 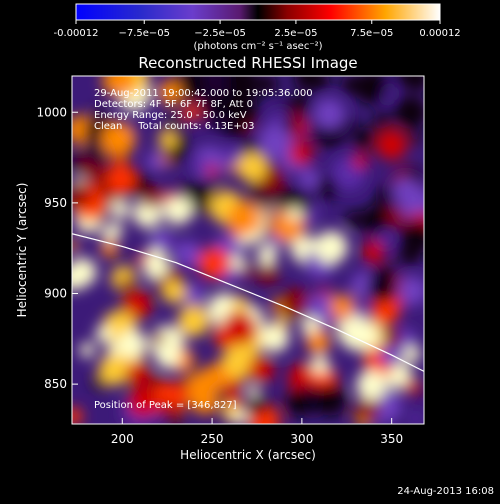 What do you see at coordinates (248, 455) in the screenshot?
I see `x-axis-label: Heliocentric X (arcsec)` at bounding box center [248, 455].